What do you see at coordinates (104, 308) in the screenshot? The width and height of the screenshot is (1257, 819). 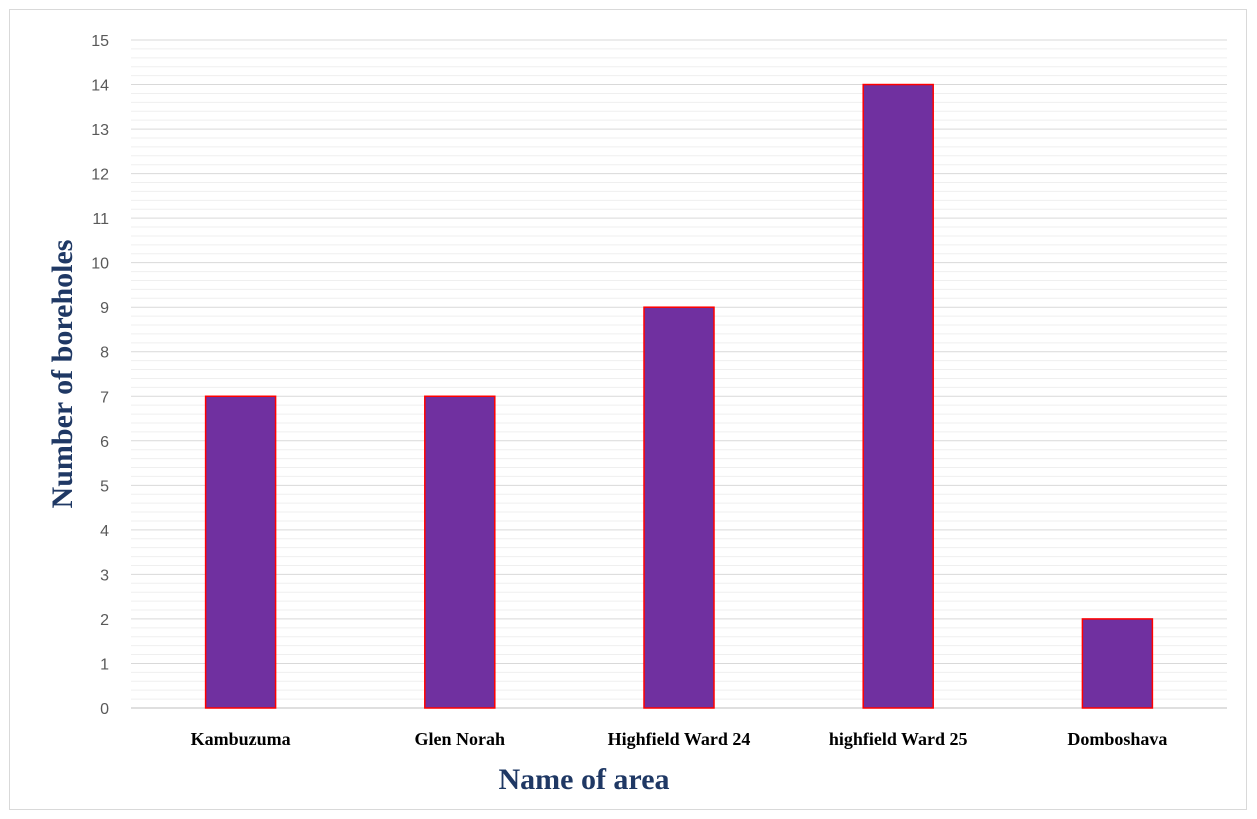 I see `y-tick-label: 9` at bounding box center [104, 308].